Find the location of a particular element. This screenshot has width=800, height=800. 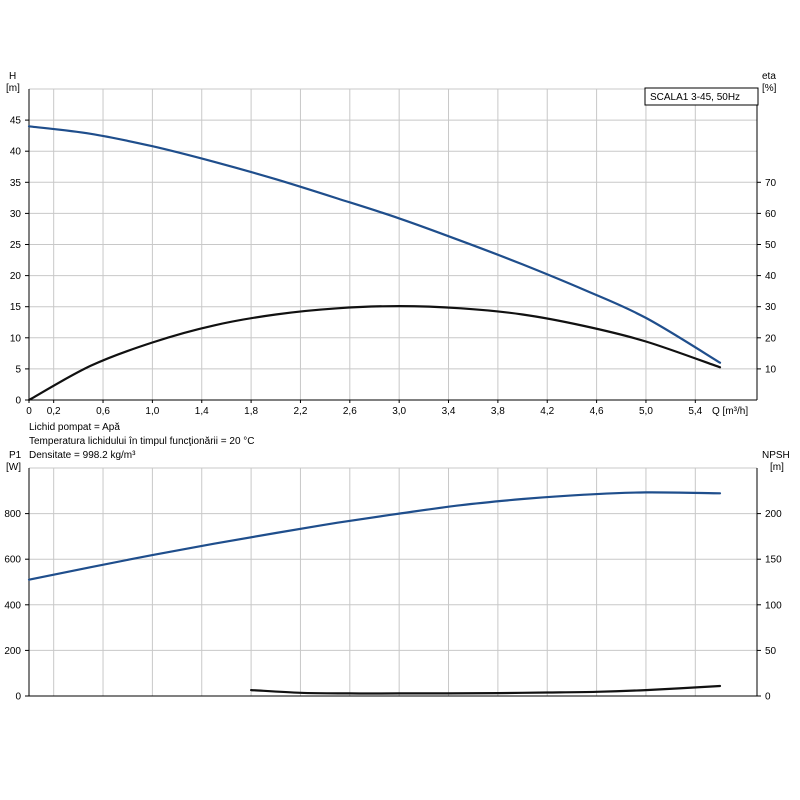

y-right-tick-label: 70 is located at coordinates (771, 183).